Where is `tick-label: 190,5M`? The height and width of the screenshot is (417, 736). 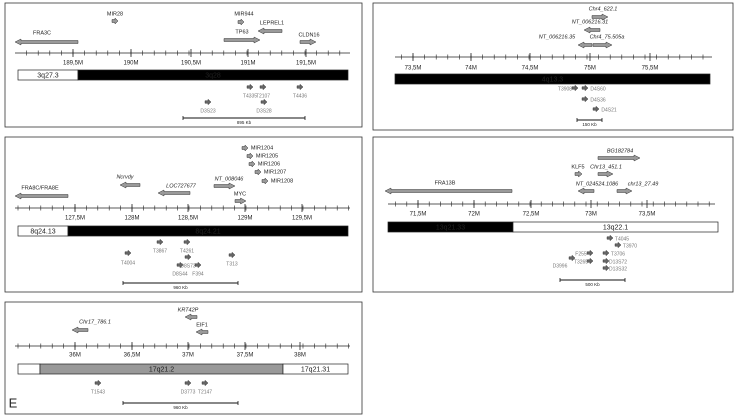
tick-label: 190,5M is located at coordinates (191, 64).